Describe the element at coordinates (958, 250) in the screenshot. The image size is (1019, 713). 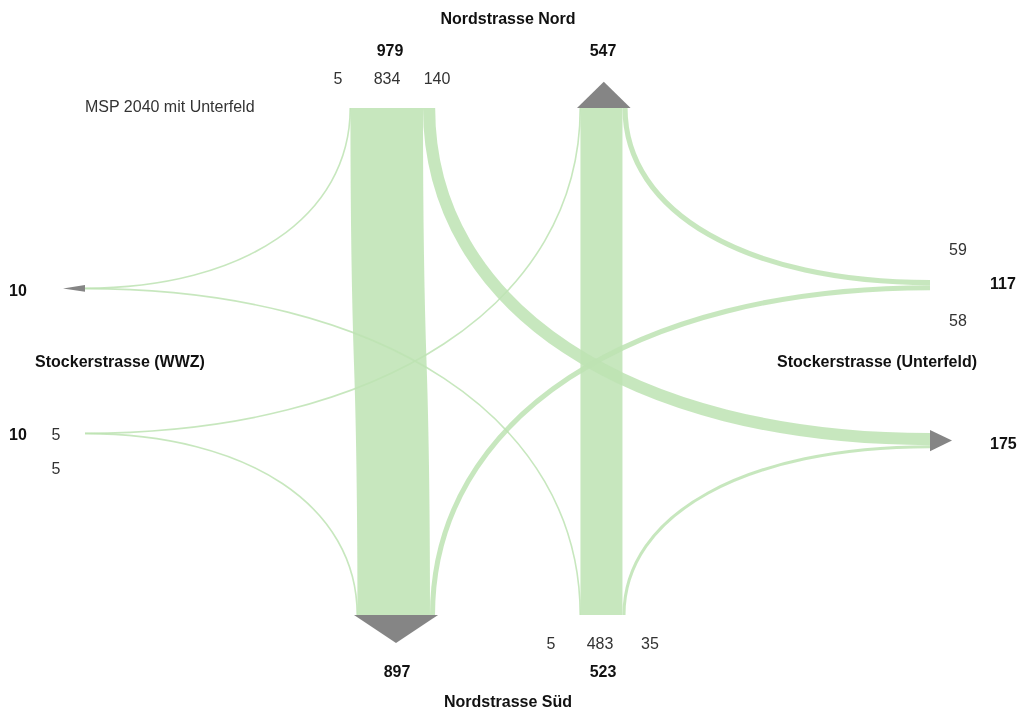
I see `data-label: 59` at that location.